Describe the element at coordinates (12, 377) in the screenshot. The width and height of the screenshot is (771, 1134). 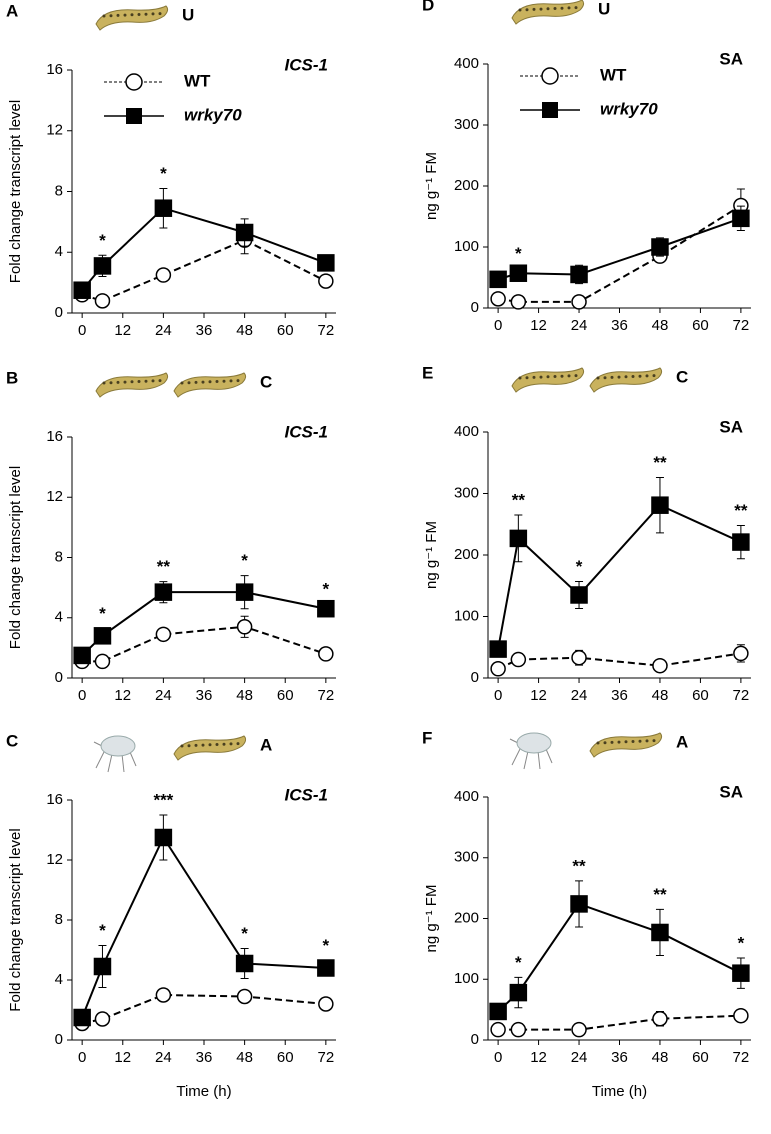
I see `panel-letter: B` at that location.